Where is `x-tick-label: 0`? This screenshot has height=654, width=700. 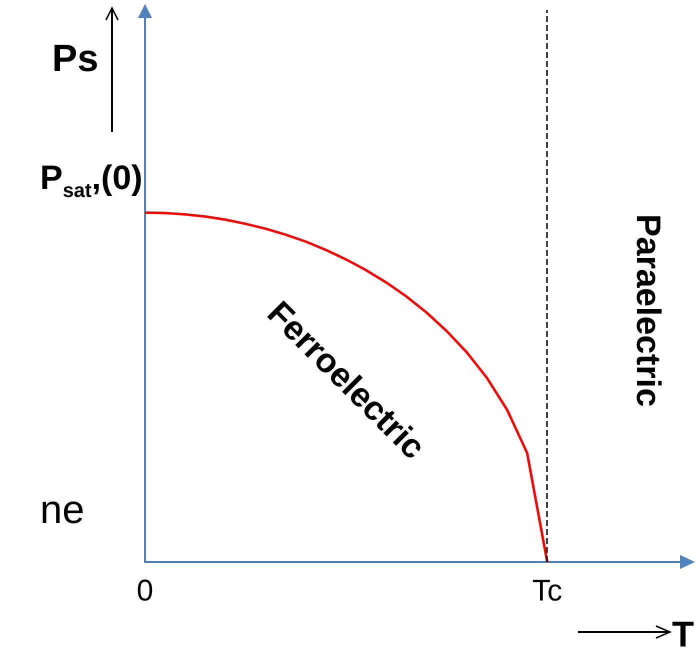
x-tick-label: 0 is located at coordinates (145, 591).